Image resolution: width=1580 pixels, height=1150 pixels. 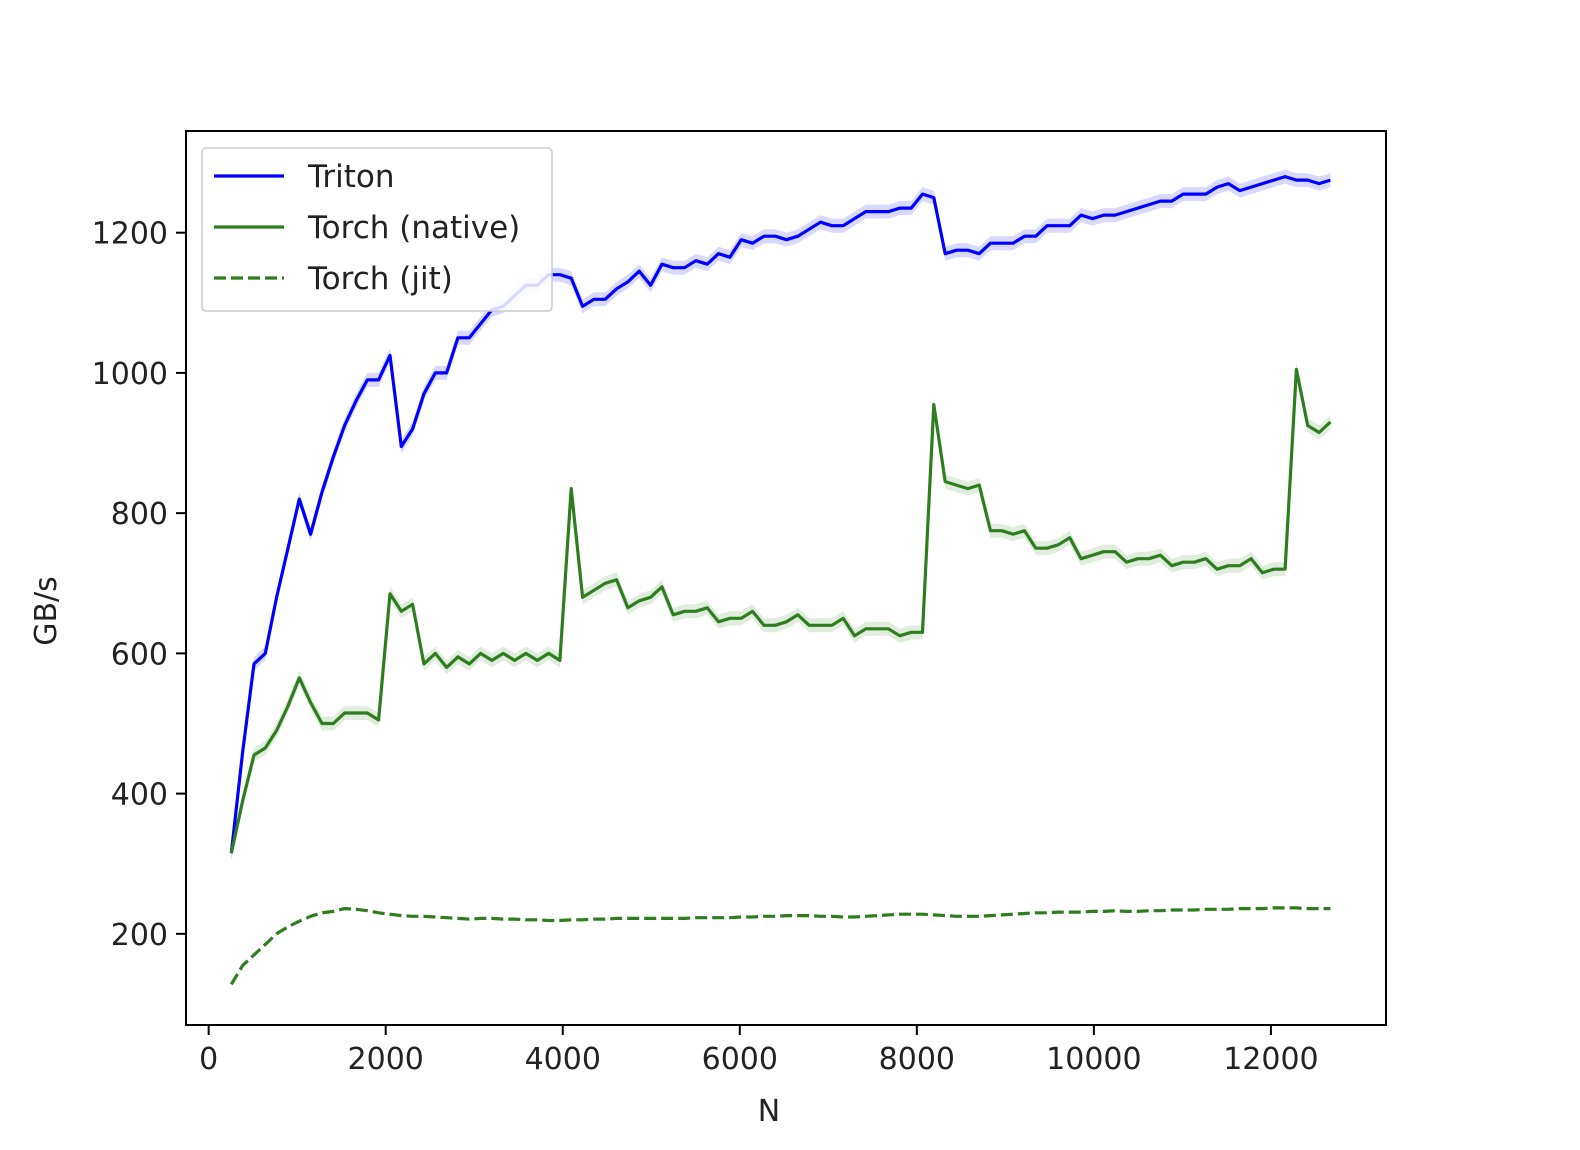 I want to click on series-line, so click(x=780, y=946).